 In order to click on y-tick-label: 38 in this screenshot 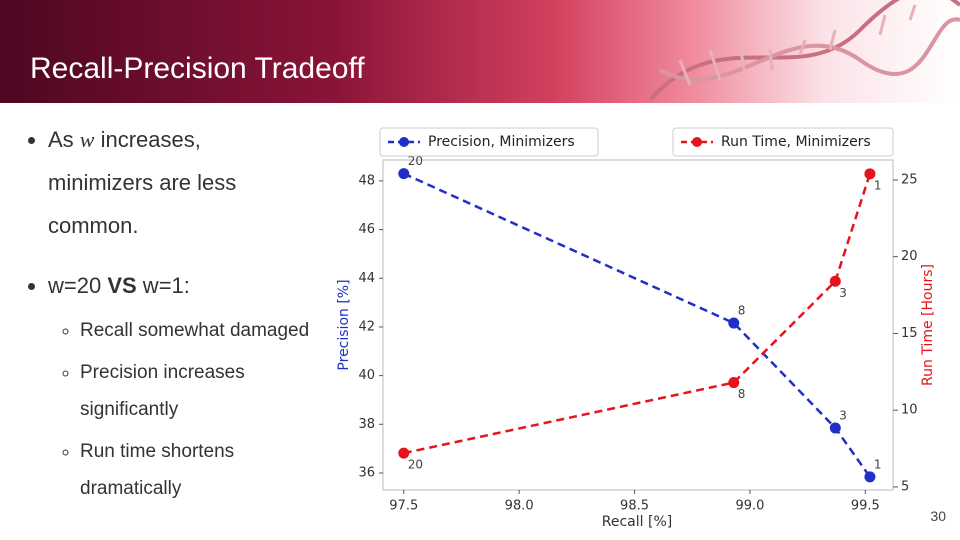, I will do `click(366, 424)`.